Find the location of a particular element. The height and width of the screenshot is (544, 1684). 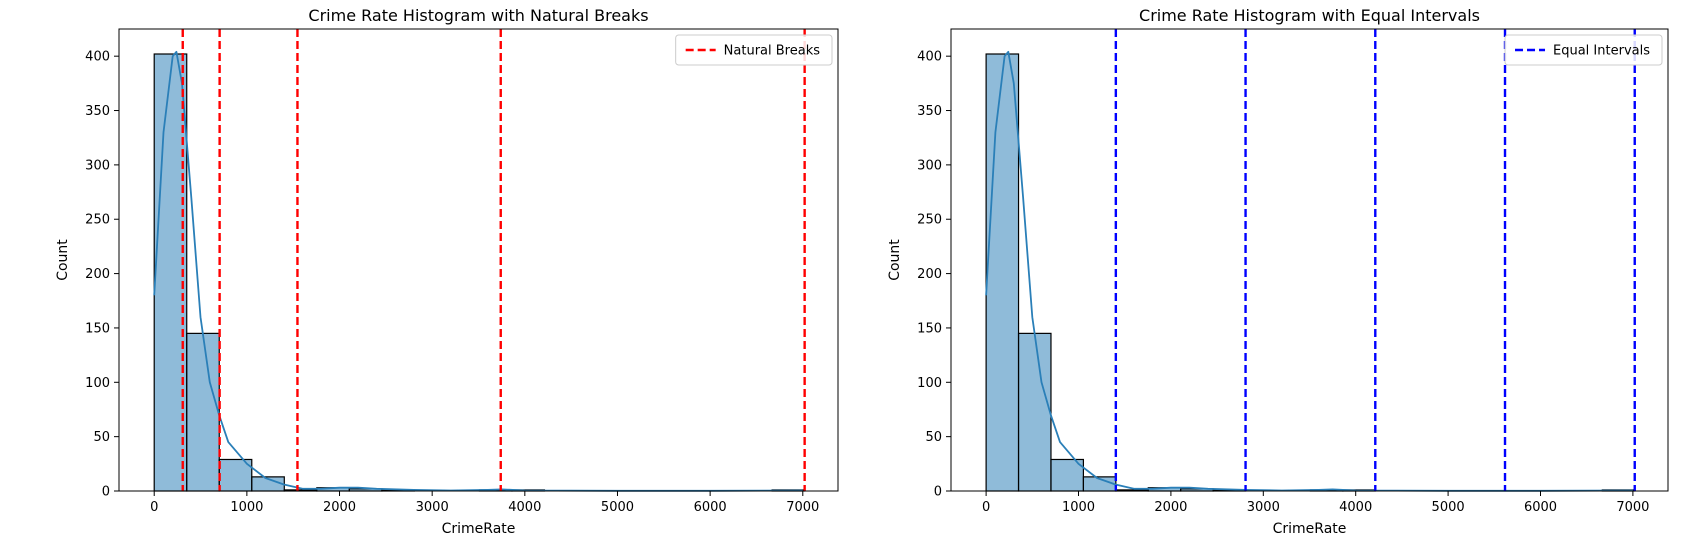

legend-label: Equal Intervals is located at coordinates (1601, 51).